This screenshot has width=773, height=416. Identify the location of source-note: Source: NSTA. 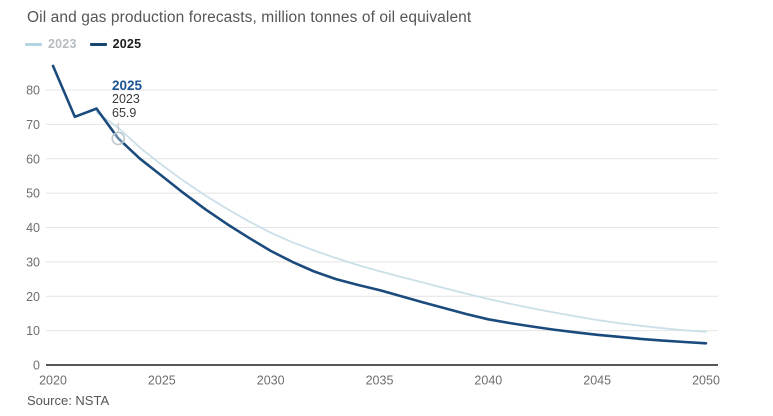
(68, 400).